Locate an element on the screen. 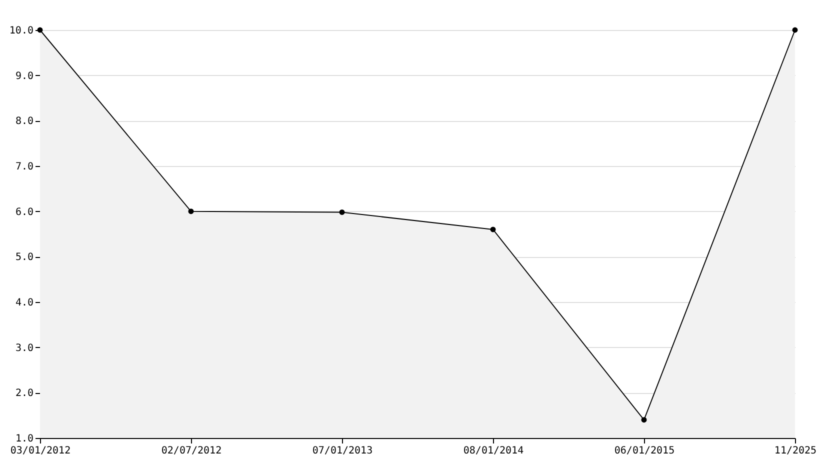 The width and height of the screenshot is (834, 468). x-tick-label: 08/01/2014 is located at coordinates (493, 451).